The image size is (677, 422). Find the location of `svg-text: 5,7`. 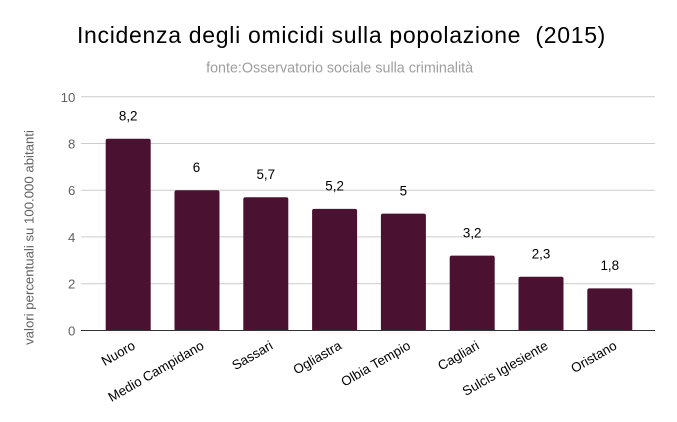

svg-text: 5,7 is located at coordinates (265, 174).